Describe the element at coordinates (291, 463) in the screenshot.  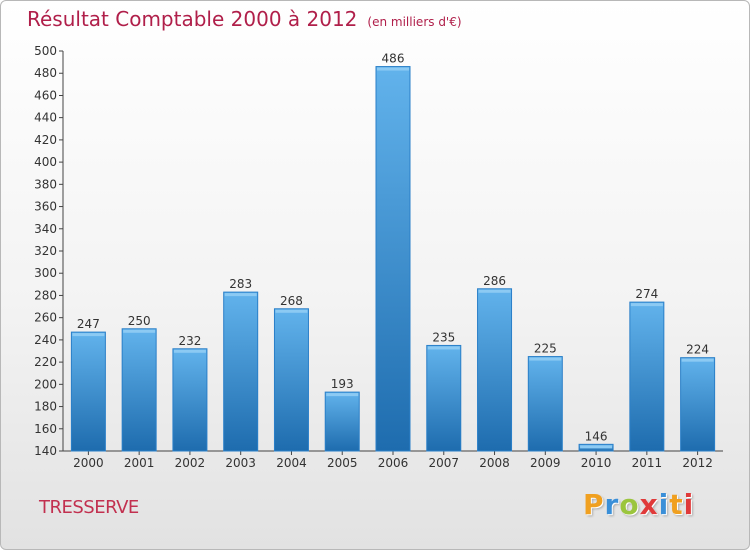
I see `x-tick-label: 2004` at that location.